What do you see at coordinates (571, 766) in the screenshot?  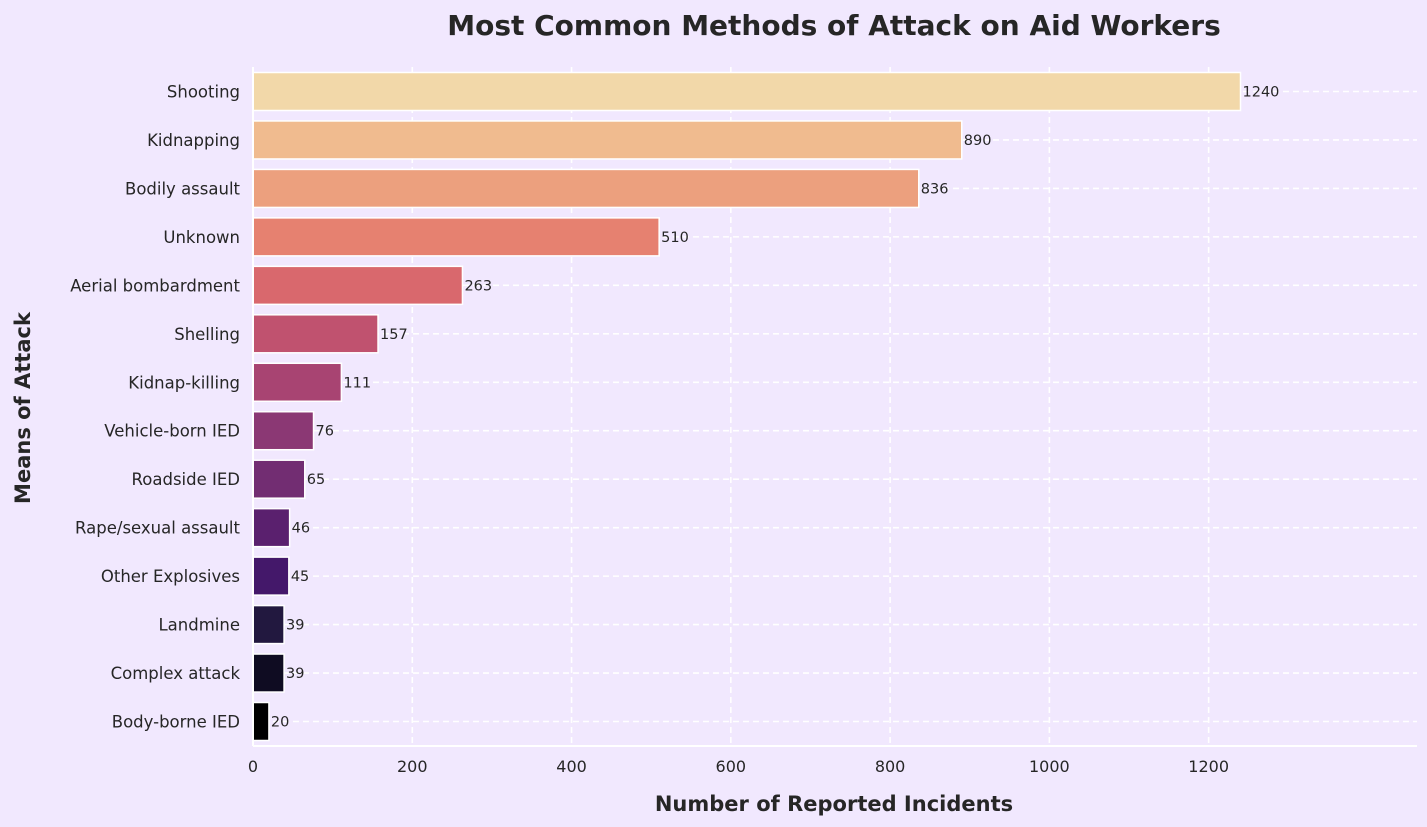 I see `x-tick-label-400: 400` at bounding box center [571, 766].